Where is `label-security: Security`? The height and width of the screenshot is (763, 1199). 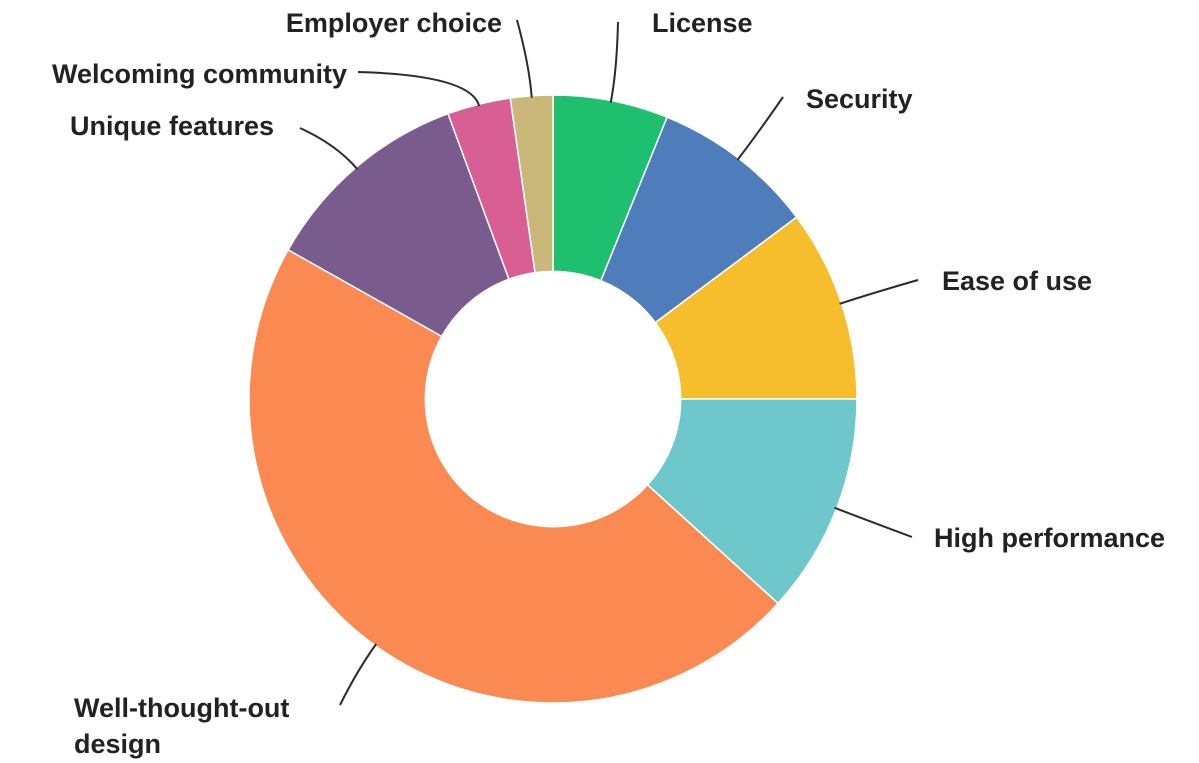
label-security: Security is located at coordinates (859, 99).